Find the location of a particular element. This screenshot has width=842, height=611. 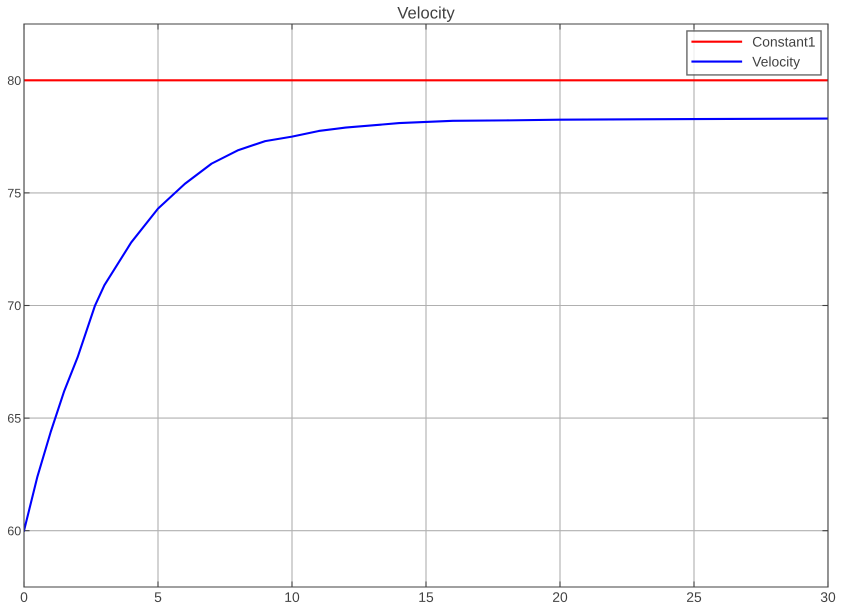

y-tick-label: 65 is located at coordinates (14, 418).